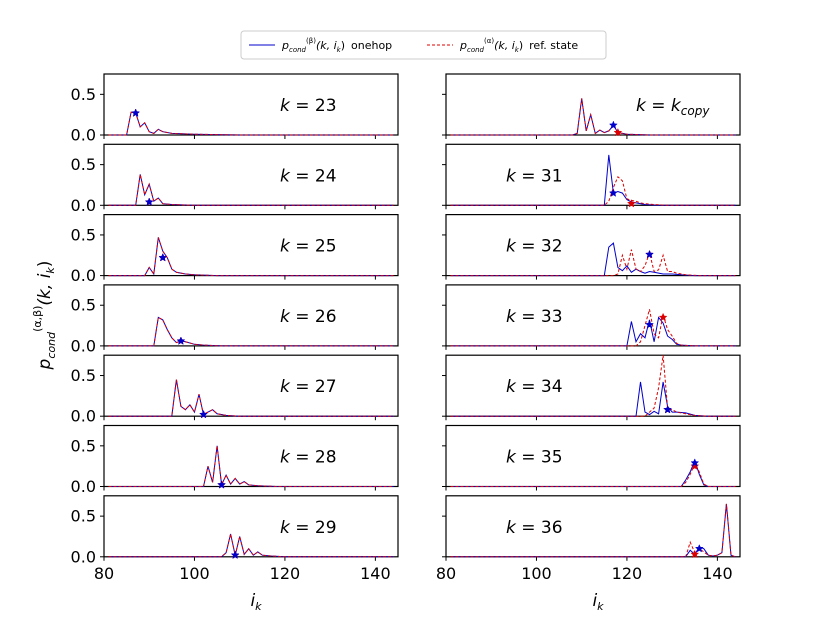 The width and height of the screenshot is (830, 623). I want to click on k-label: k = 33, so click(534, 317).